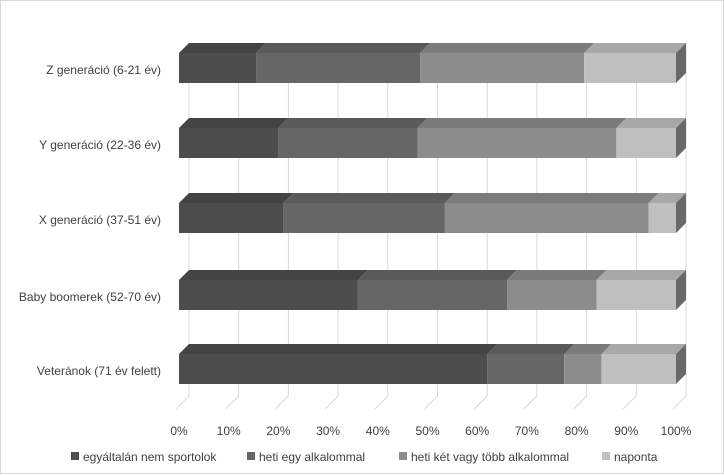 This screenshot has width=724, height=475. I want to click on legend-item-heti-ket-vagy-tobb-alkalommal: heti két vagy több alkalommal, so click(484, 457).